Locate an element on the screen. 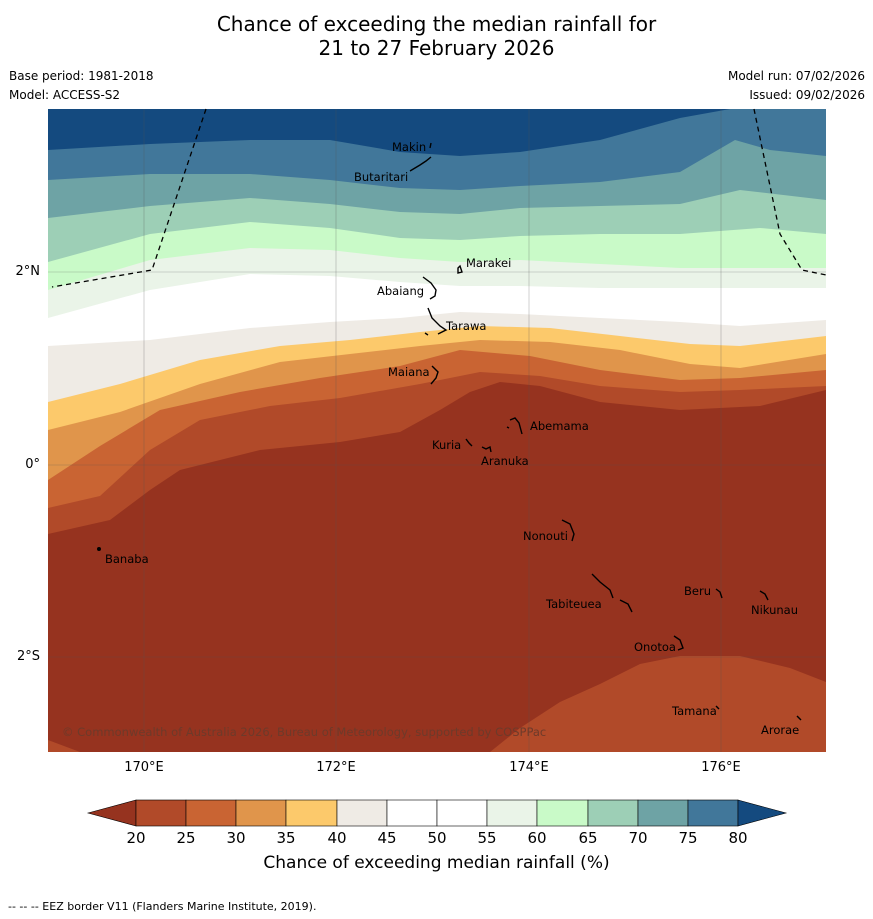 This screenshot has height=919, width=873. colorbar is located at coordinates (437, 813).